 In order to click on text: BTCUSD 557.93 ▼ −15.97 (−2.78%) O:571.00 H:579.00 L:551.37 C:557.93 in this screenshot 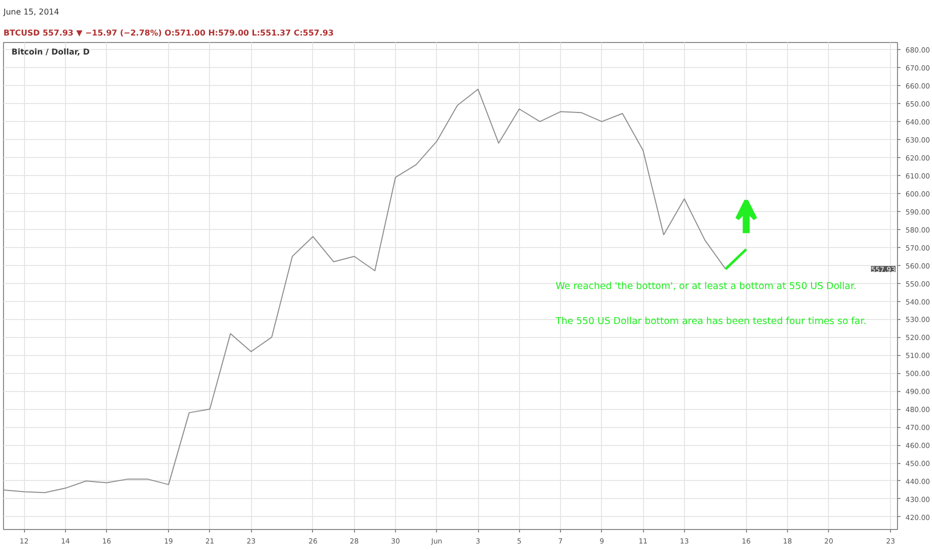, I will do `click(169, 33)`.